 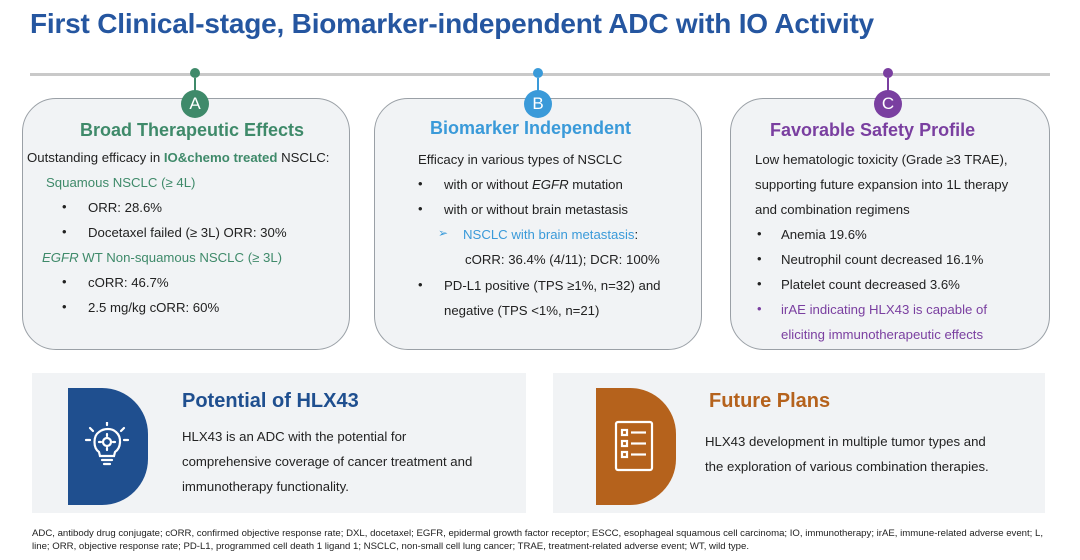 I want to click on card-c-item: Neutrophil count decreased 16.1%, so click(x=882, y=259).